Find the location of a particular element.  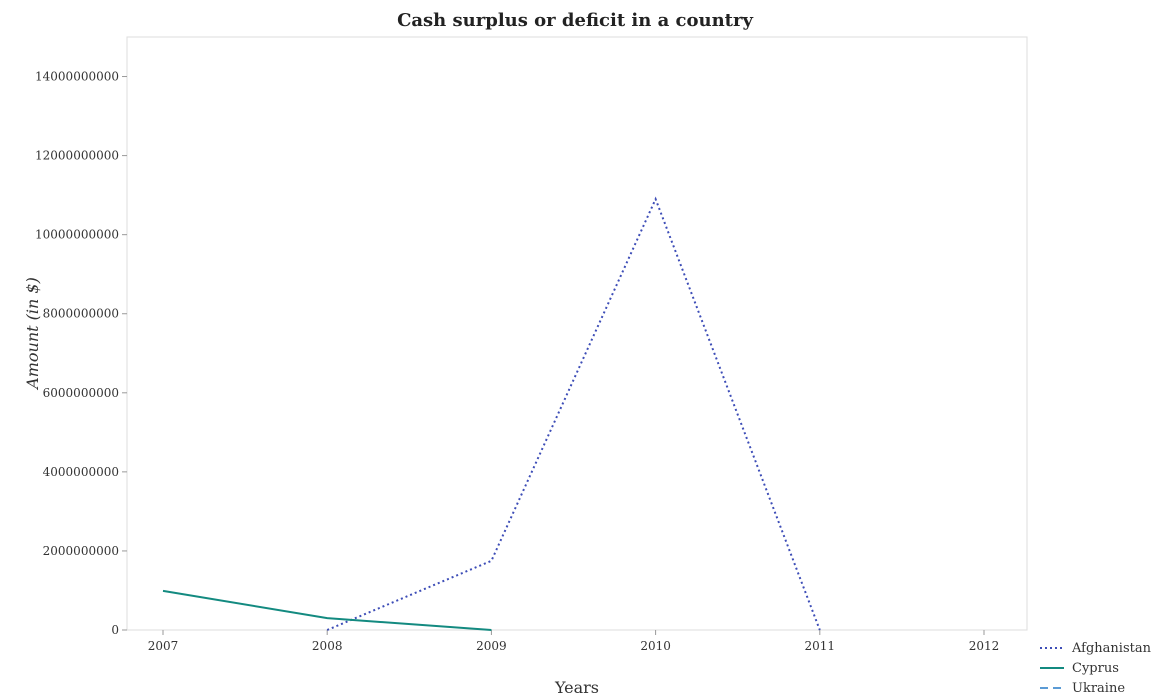

y-tick-label: 10000000000 is located at coordinates (77, 235).